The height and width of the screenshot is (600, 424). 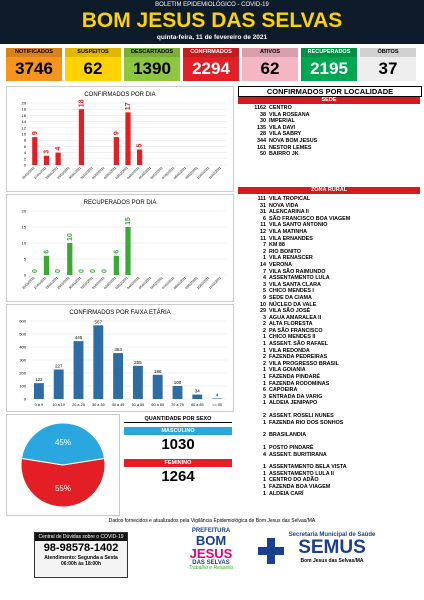 What do you see at coordinates (329, 384) in the screenshot?
I see `loc-row: 1 FAZENDA RODOMINAS` at bounding box center [329, 384].